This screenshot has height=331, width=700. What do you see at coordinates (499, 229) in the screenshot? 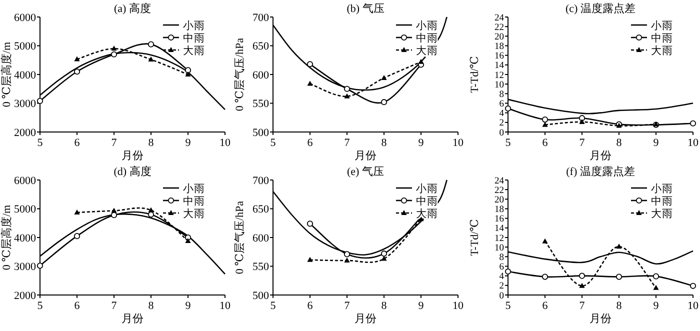
I see `y-tick-label: 14` at bounding box center [499, 229].